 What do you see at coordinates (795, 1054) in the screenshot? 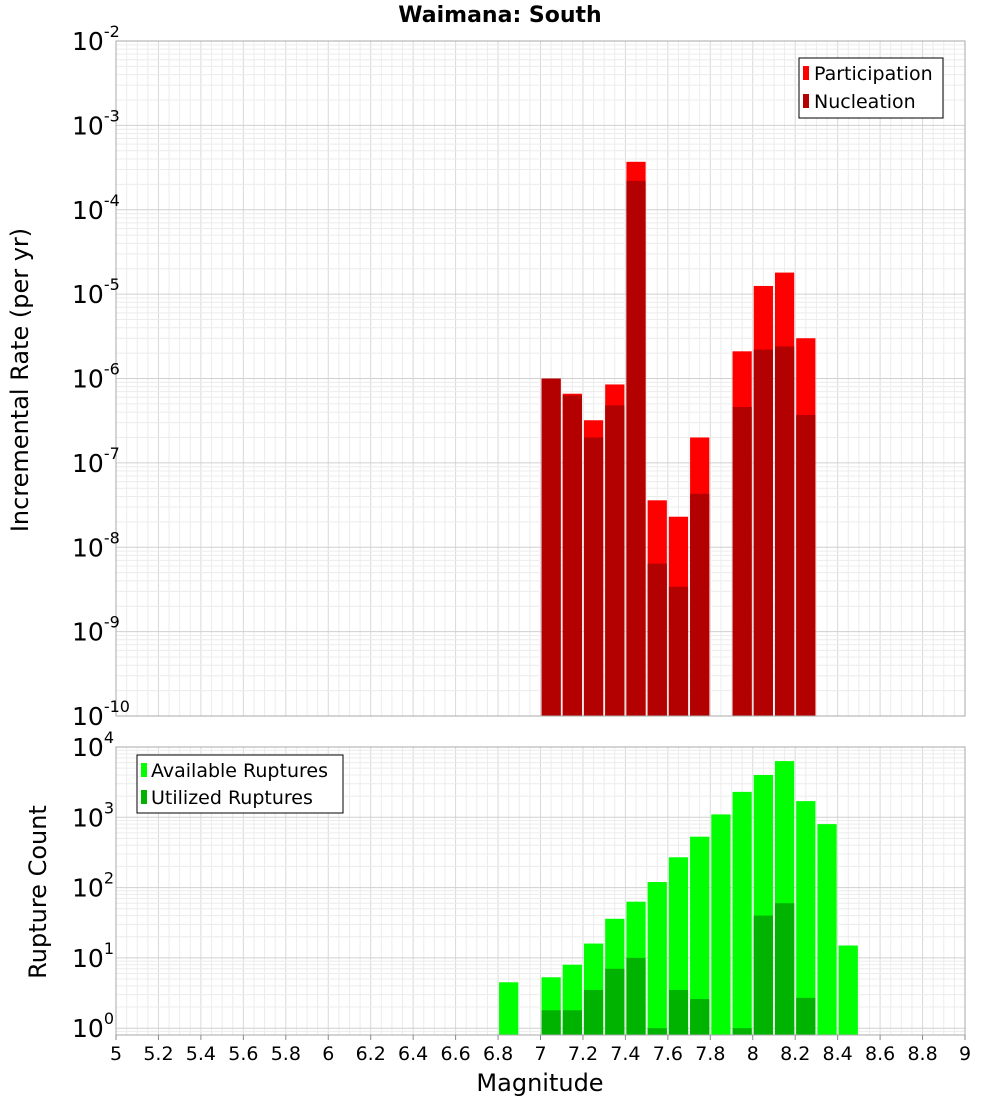
I see `x-tick-label: 8.2` at bounding box center [795, 1054].